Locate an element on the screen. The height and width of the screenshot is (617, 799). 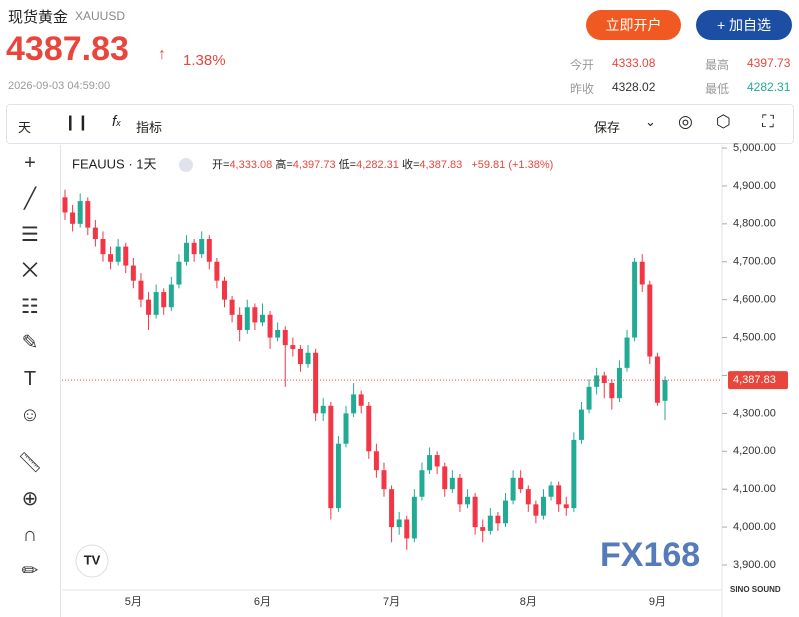
symbol: XAUUSD is located at coordinates (100, 16).